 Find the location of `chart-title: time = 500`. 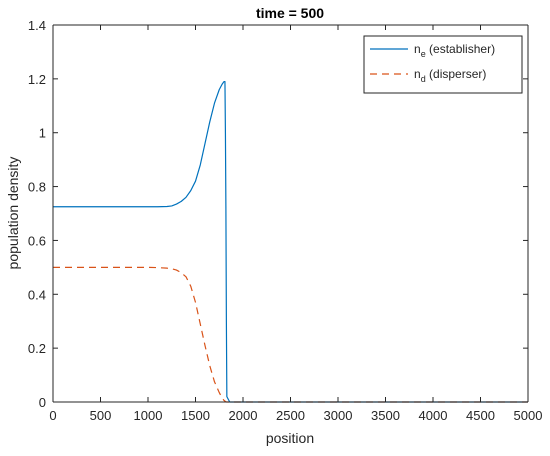

chart-title: time = 500 is located at coordinates (290, 13).